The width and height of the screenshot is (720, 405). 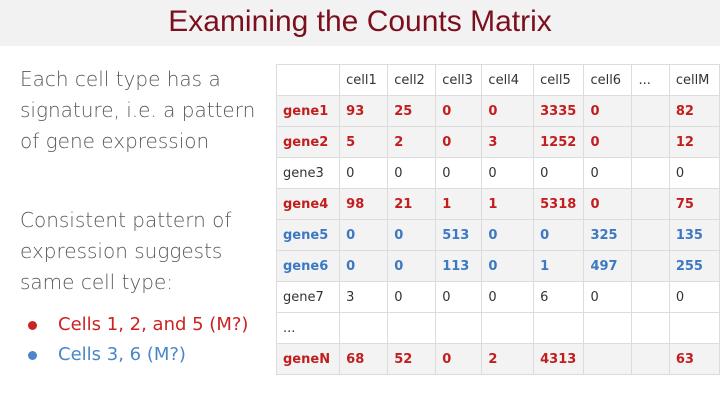 I want to click on table-cell: 63, so click(x=694, y=359).